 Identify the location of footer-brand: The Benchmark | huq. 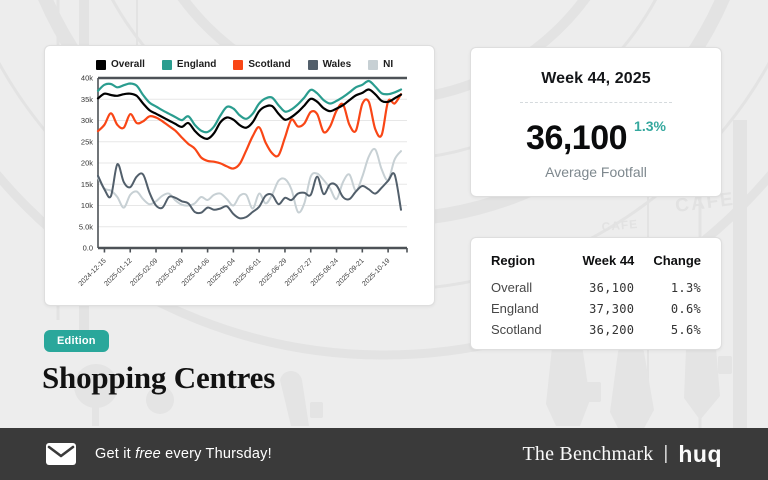
(622, 454).